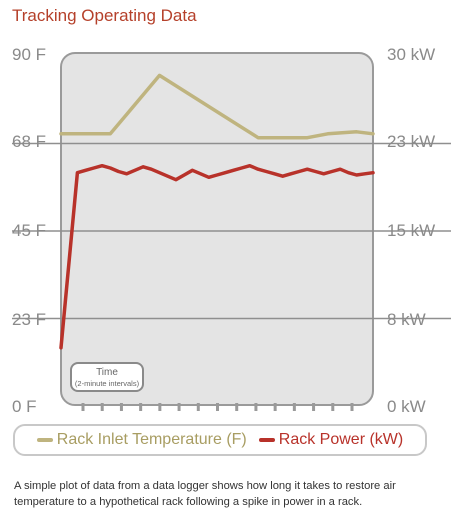 The width and height of the screenshot is (461, 525). What do you see at coordinates (217, 407) in the screenshot?
I see `x-ticks` at bounding box center [217, 407].